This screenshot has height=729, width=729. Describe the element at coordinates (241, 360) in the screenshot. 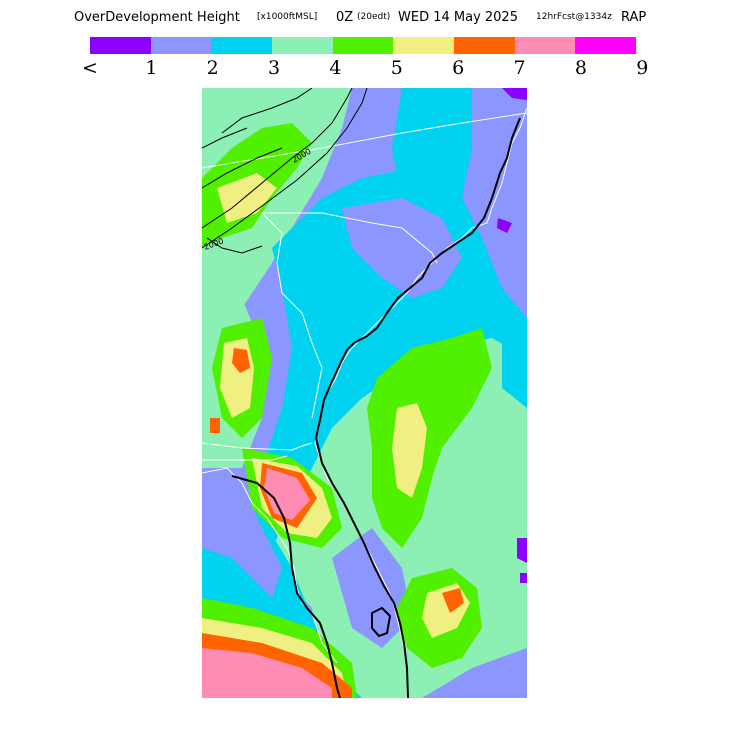

I see `field-level-6-west` at that location.